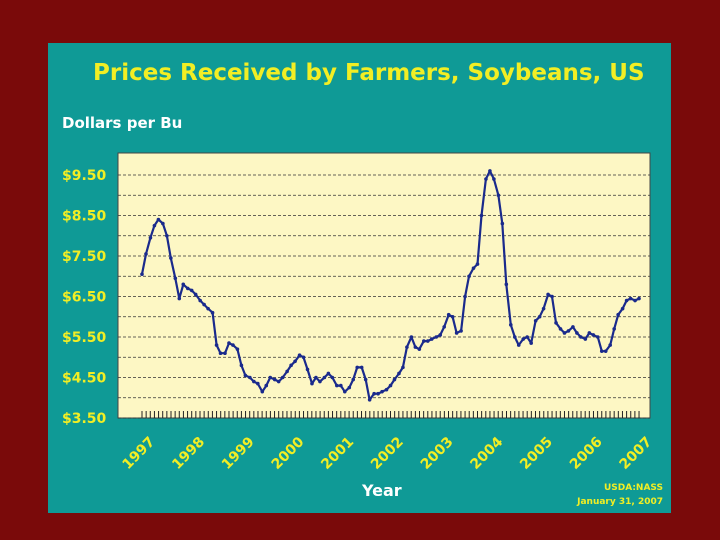  I want to click on y-tick-label: $6.50, so click(84, 298).